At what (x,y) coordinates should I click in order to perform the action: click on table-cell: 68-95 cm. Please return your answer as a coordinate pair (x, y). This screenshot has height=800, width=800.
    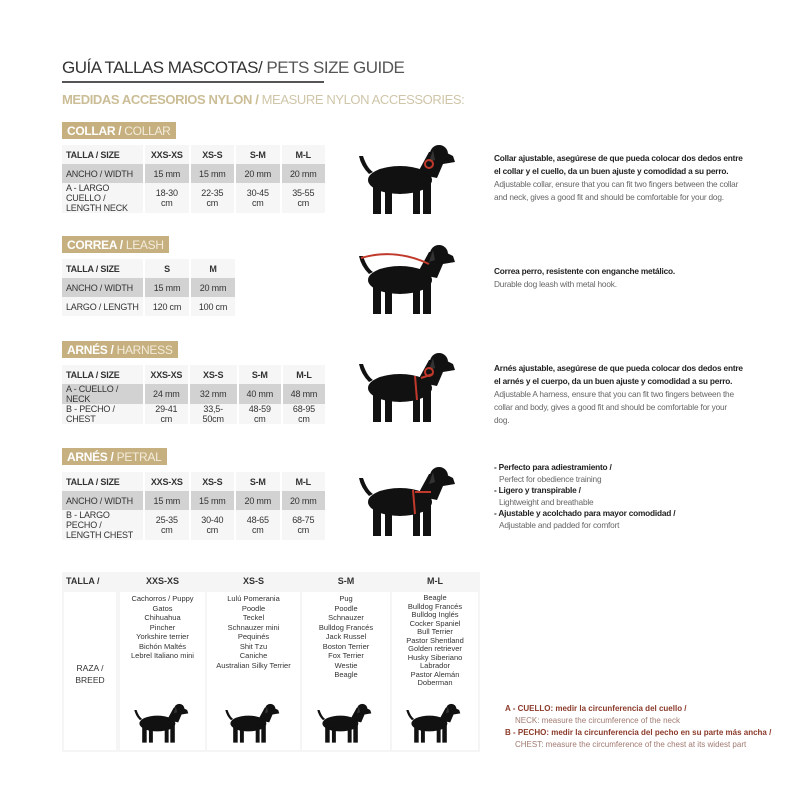
    Looking at the image, I should click on (304, 414).